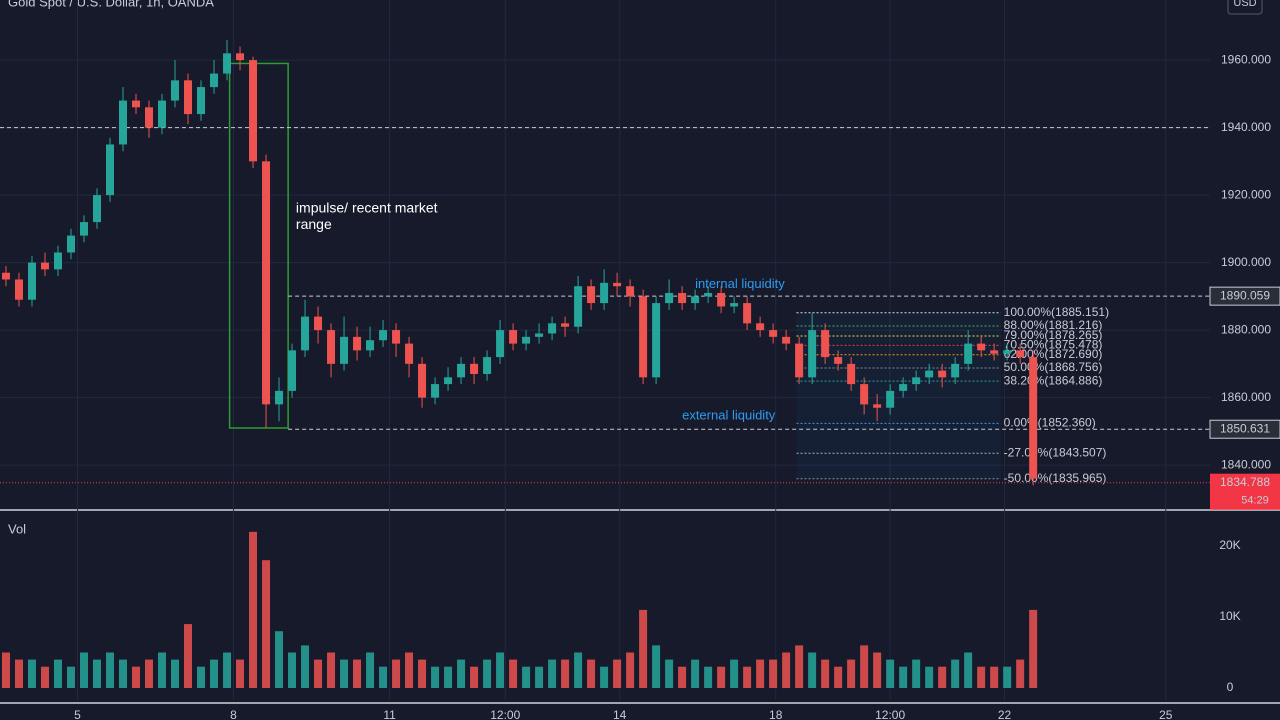  What do you see at coordinates (1229, 545) in the screenshot?
I see `y-tick-label: 20K` at bounding box center [1229, 545].